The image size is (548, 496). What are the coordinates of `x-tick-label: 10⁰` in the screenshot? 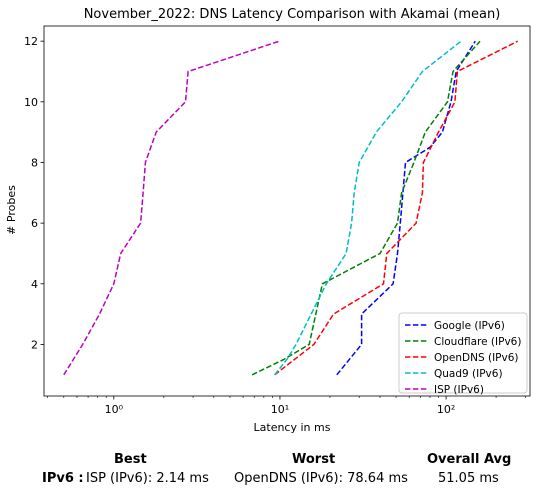 It's located at (114, 409).